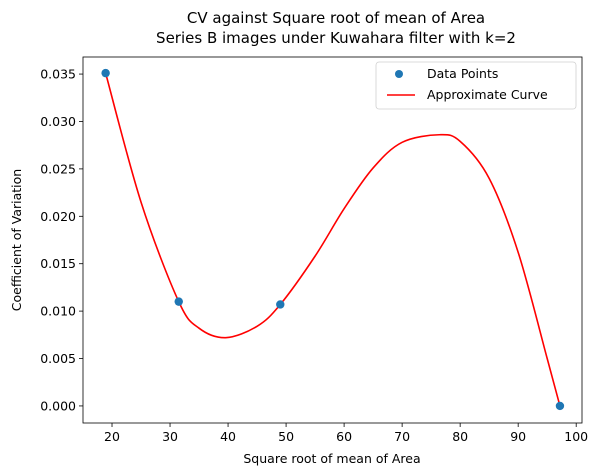  Describe the element at coordinates (399, 74) in the screenshot. I see `legend-marker-data-points` at that location.